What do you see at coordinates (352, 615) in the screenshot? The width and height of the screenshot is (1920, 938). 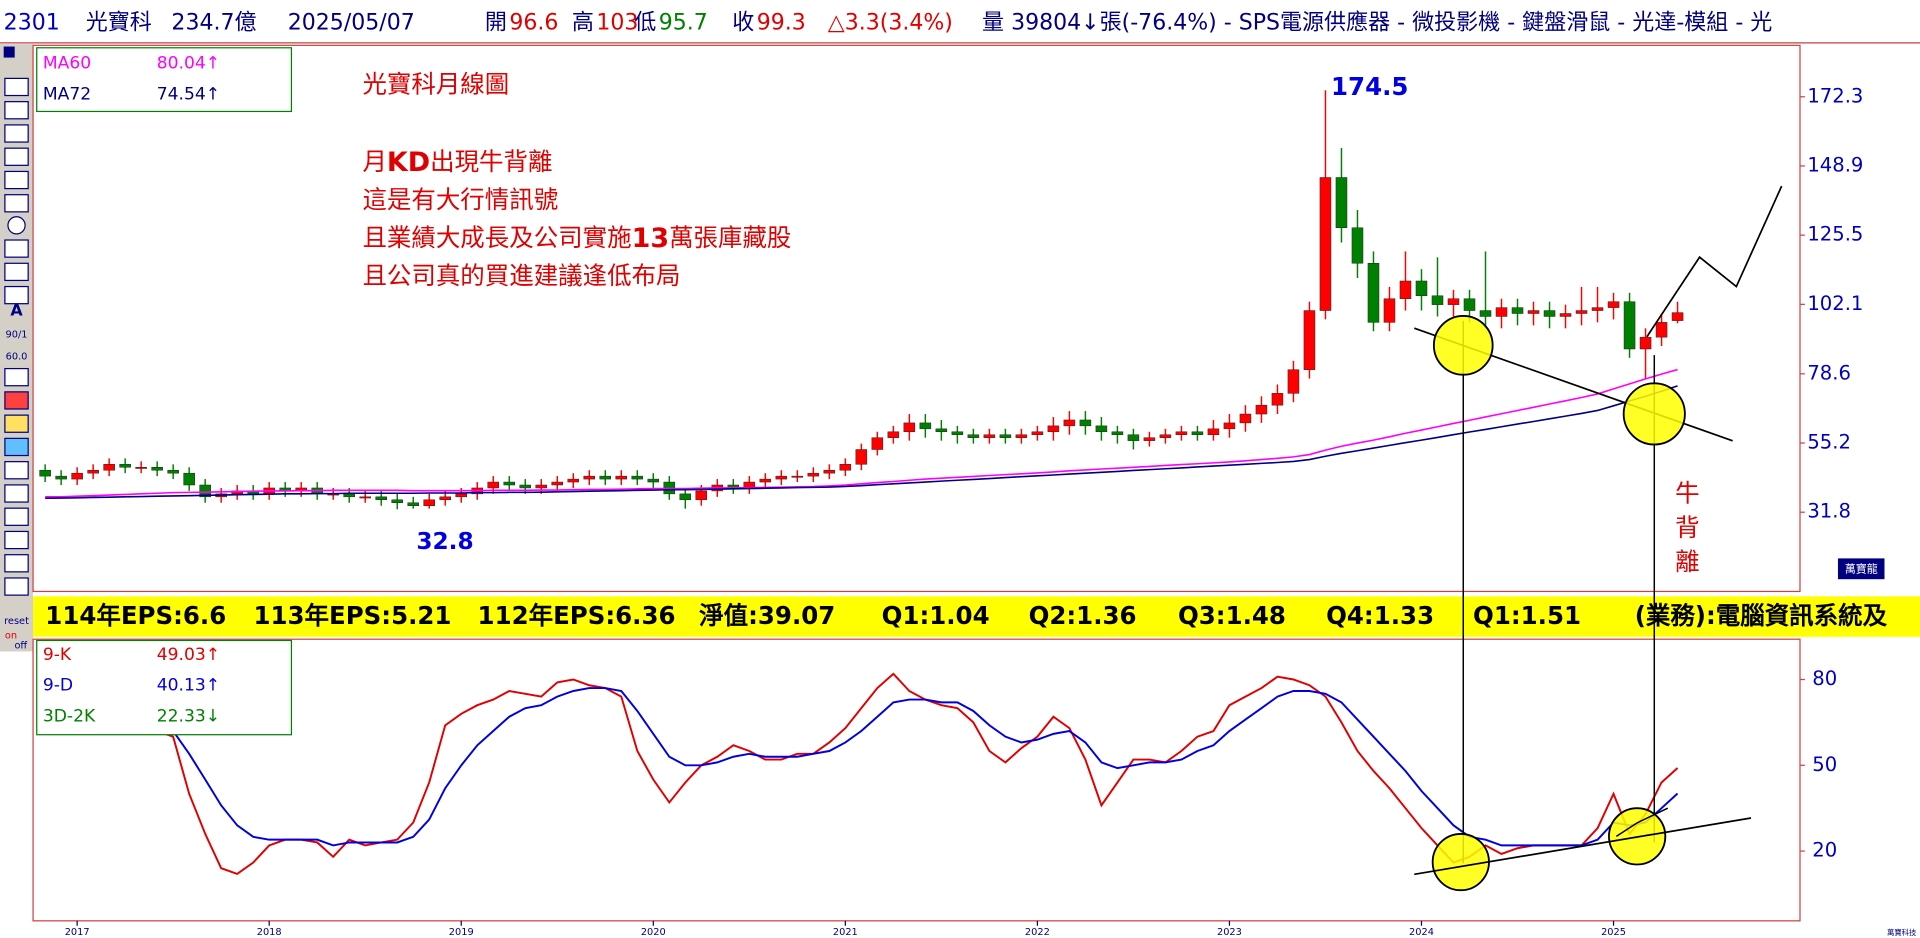 I see `eps-item: 113年EPS:5.21` at bounding box center [352, 615].